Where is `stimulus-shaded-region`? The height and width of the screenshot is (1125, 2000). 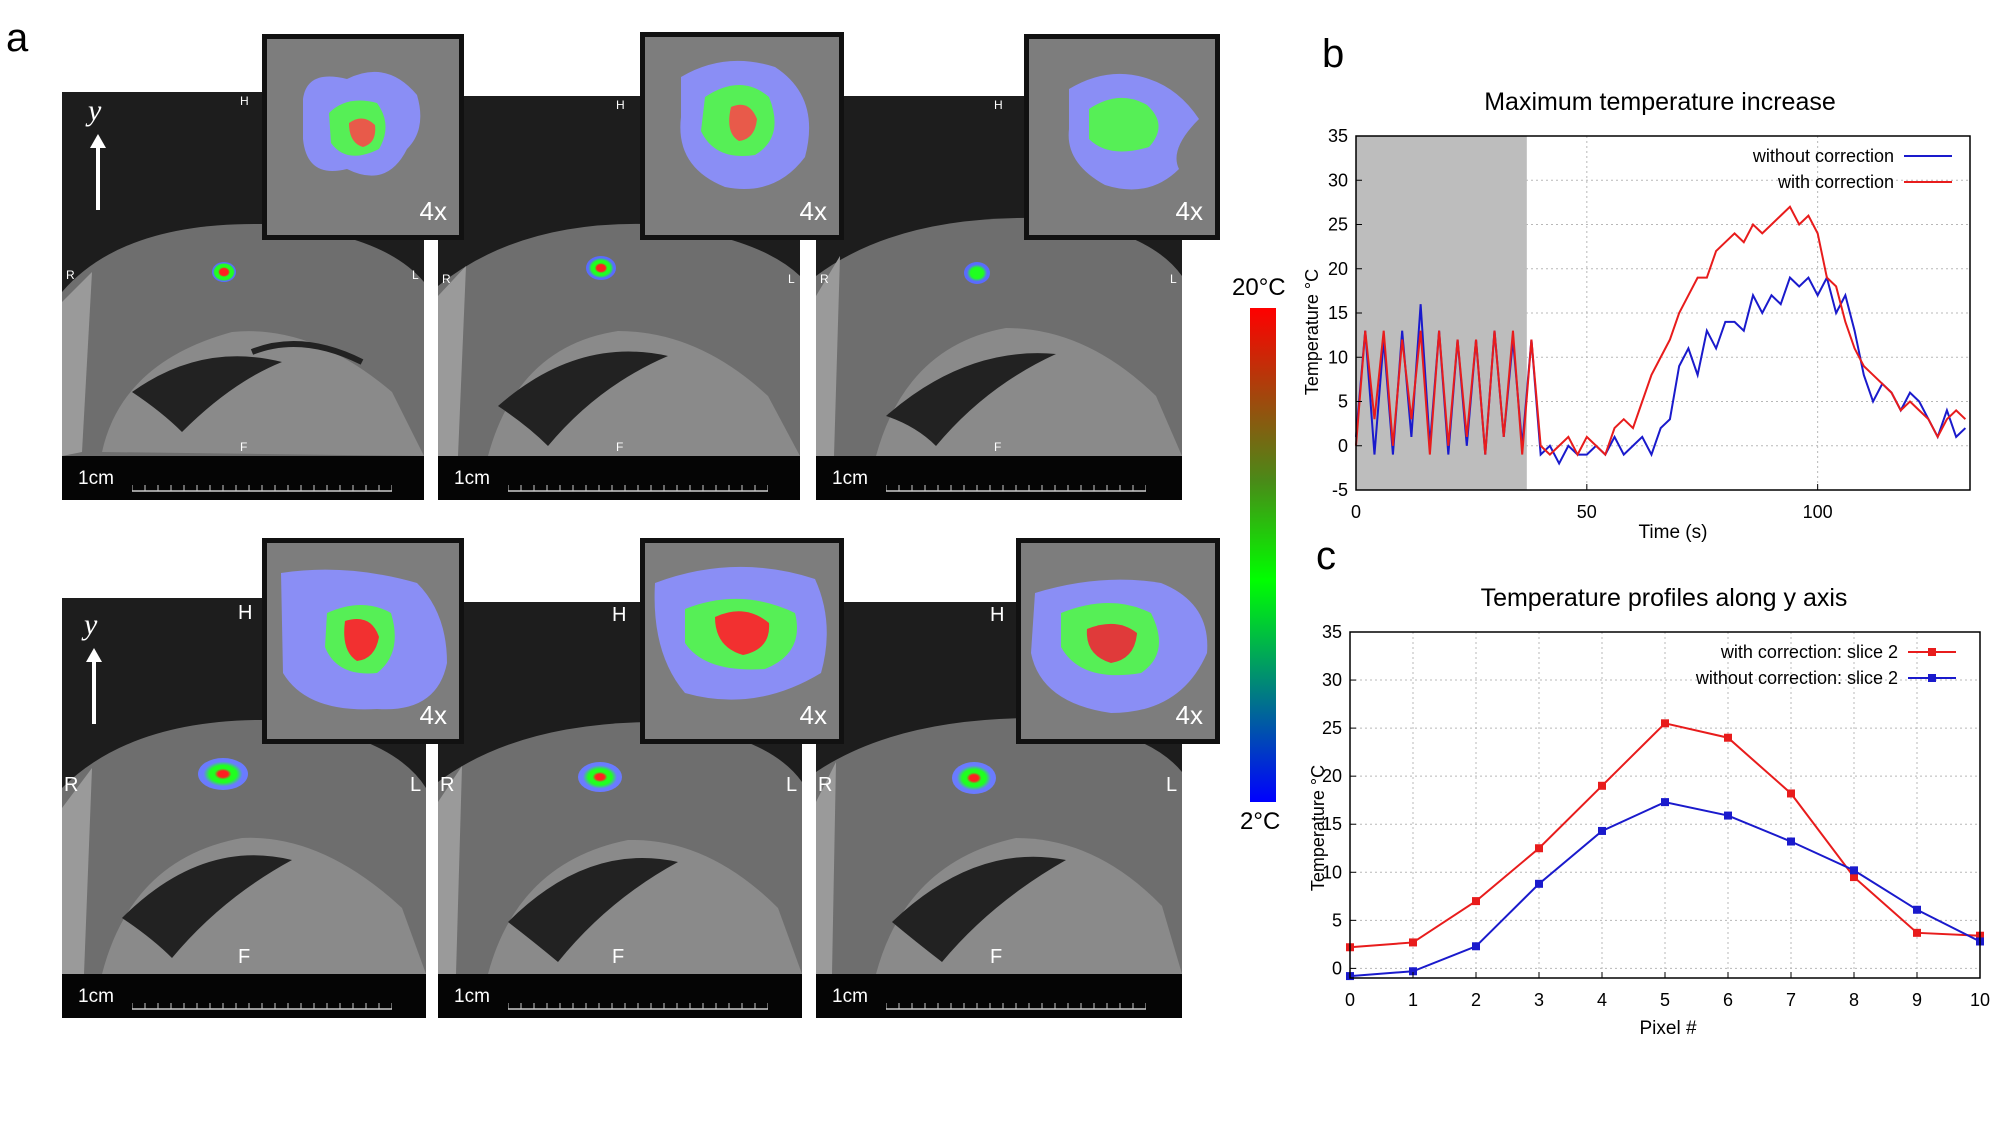 stimulus-shaded-region is located at coordinates (1441, 313).